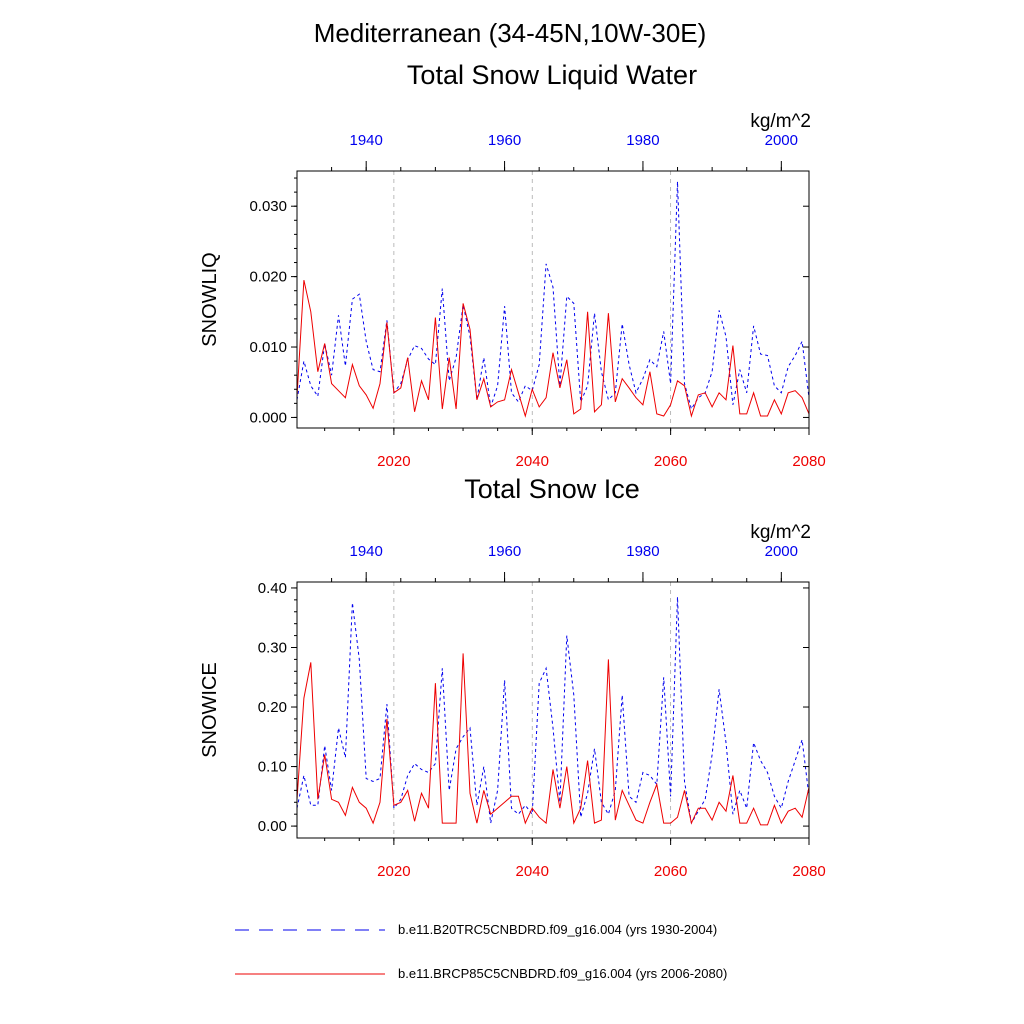 The image size is (1024, 1024). Describe the element at coordinates (272, 707) in the screenshot. I see `y-tick-label: 0.20` at that location.